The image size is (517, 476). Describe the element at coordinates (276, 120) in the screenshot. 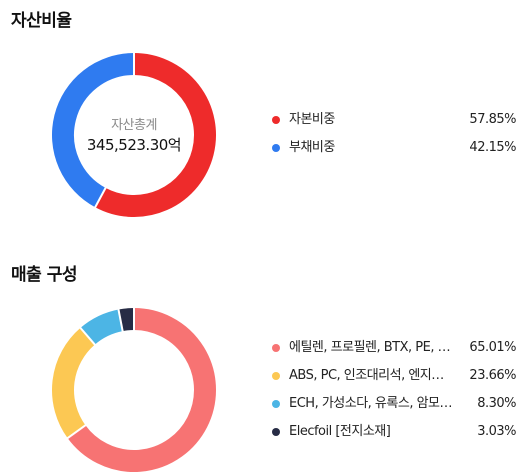

I see `equity-color-dot` at that location.